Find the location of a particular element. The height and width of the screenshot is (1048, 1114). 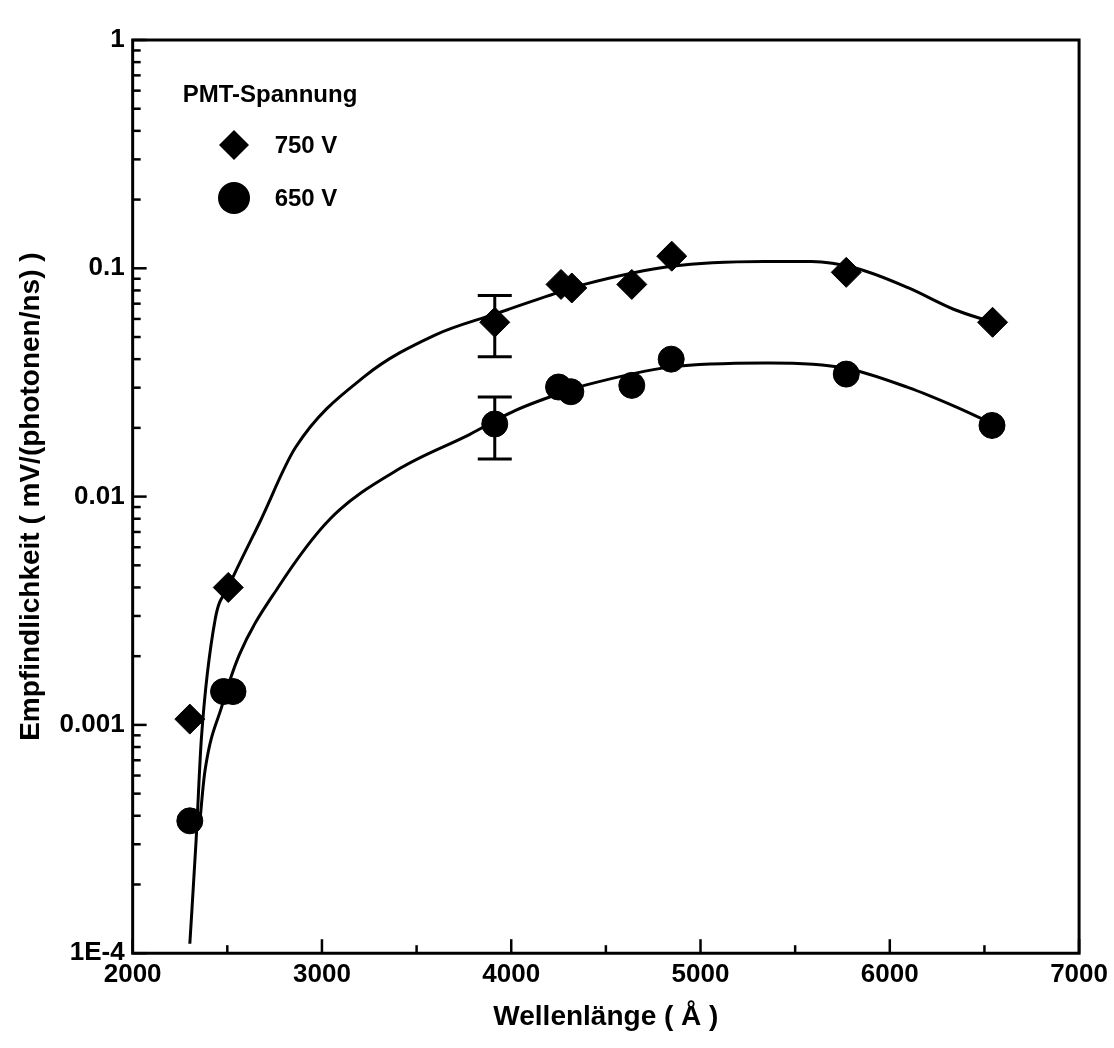

legend-label: 750 V is located at coordinates (306, 145).